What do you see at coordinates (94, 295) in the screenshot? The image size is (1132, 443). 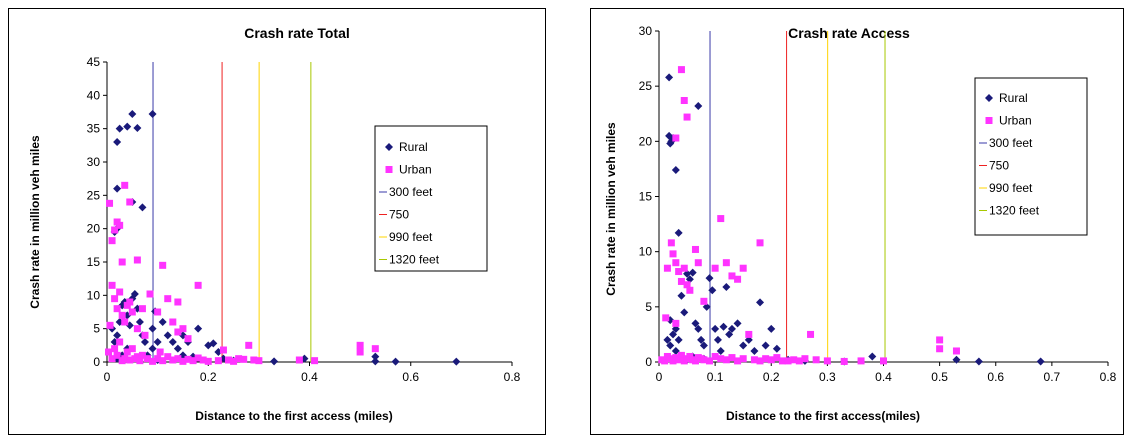 I see `y-tick-label: 10` at bounding box center [94, 295].